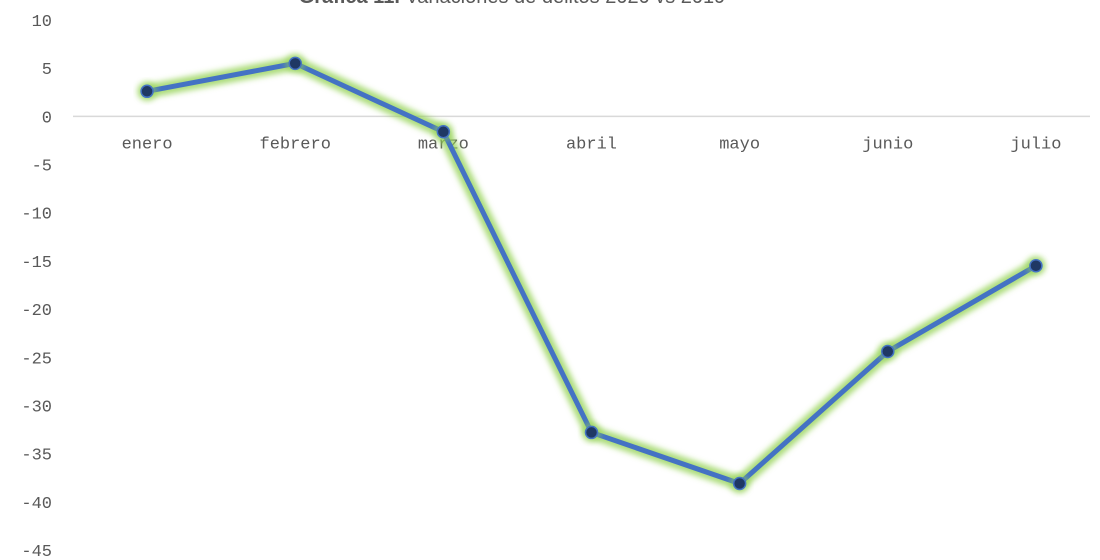 This screenshot has width=1100, height=560. I want to click on y-tick-label: -40, so click(36, 504).